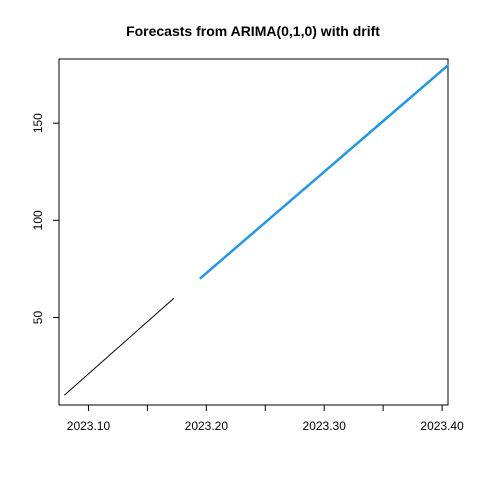 The height and width of the screenshot is (480, 480). I want to click on observed-series-line, so click(119, 346).